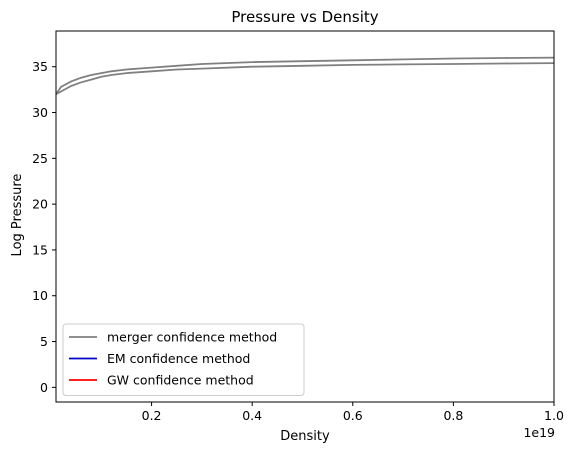 Image resolution: width=574 pixels, height=453 pixels. What do you see at coordinates (17, 215) in the screenshot?
I see `y-axis-label: Log Pressure` at bounding box center [17, 215].